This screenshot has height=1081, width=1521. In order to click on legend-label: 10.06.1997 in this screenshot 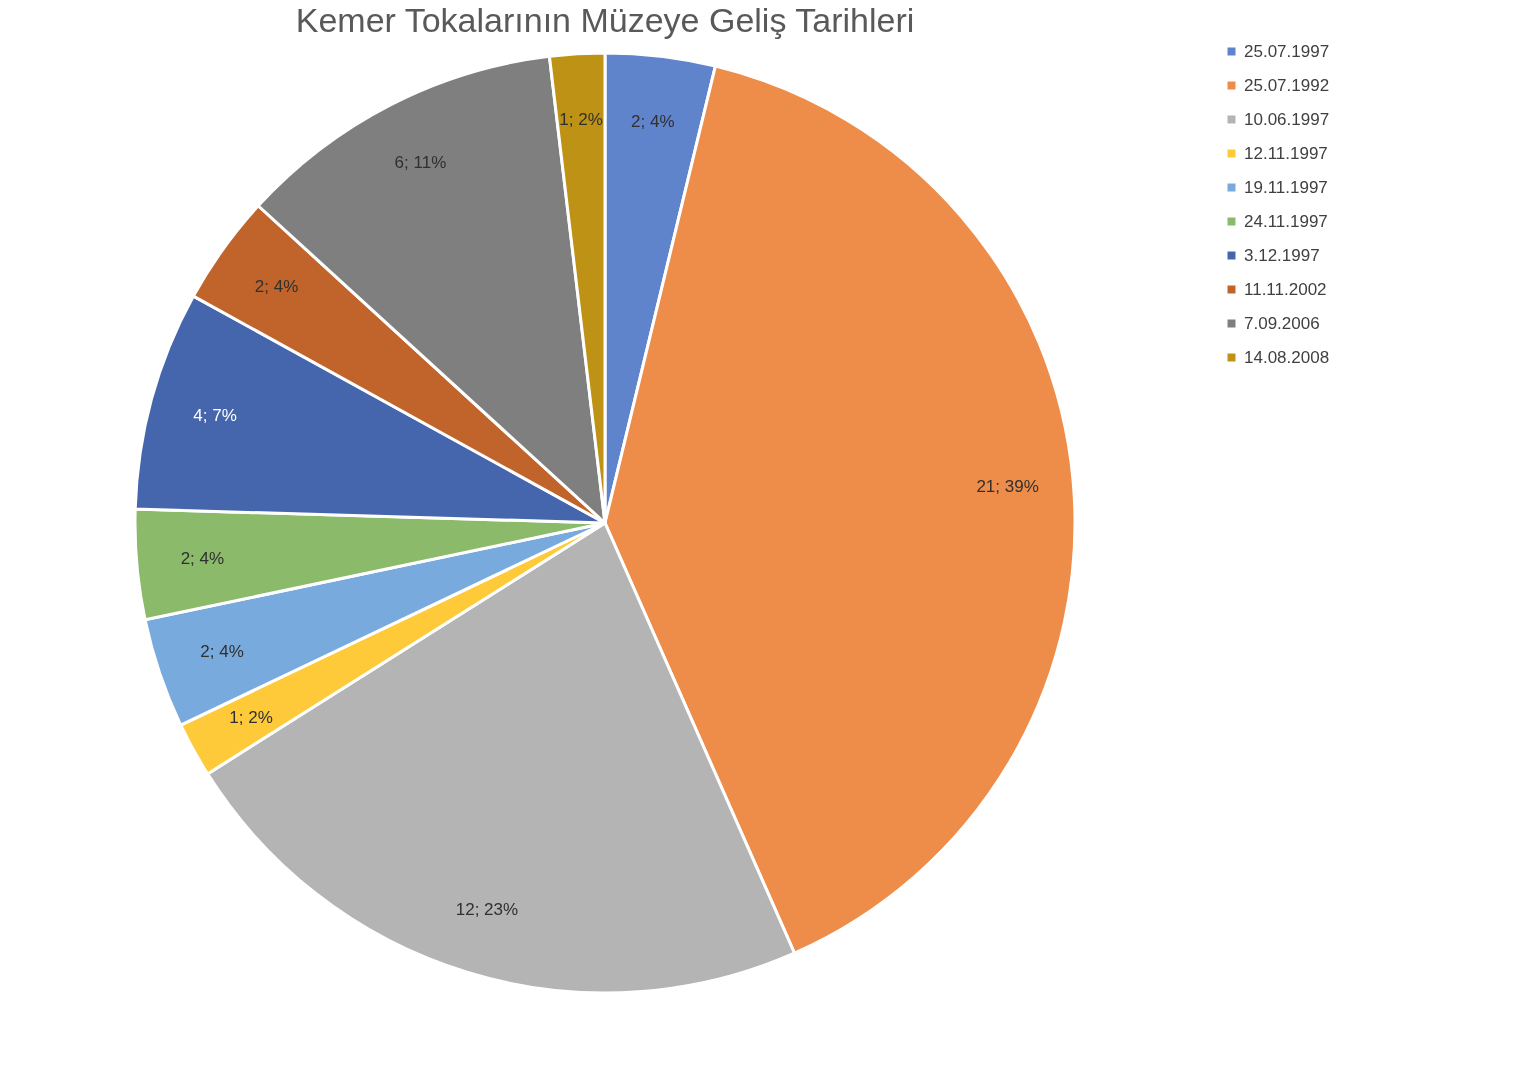, I will do `click(1287, 119)`.